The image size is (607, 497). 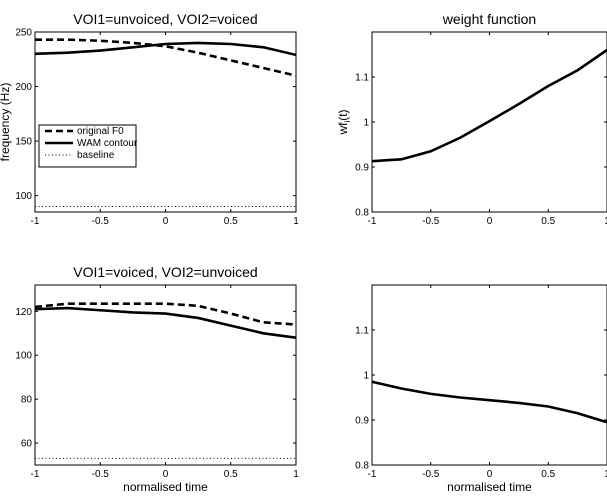 I want to click on y-tick-label: 120, so click(x=23, y=312).